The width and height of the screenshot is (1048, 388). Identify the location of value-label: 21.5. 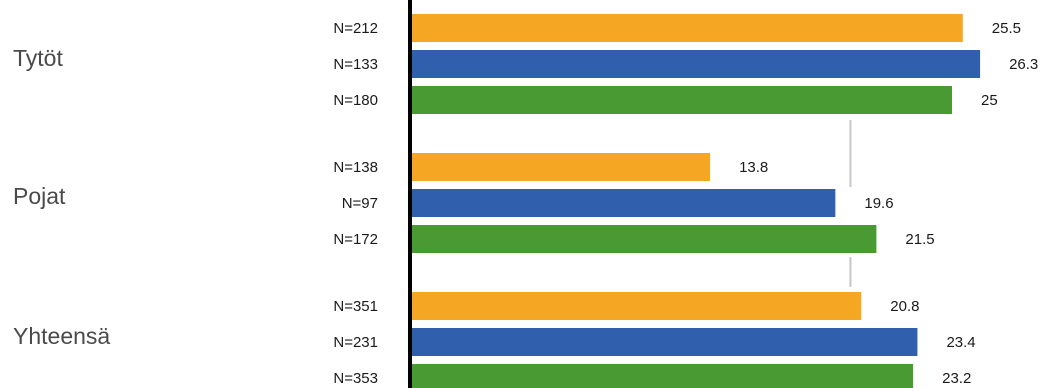
(919, 239).